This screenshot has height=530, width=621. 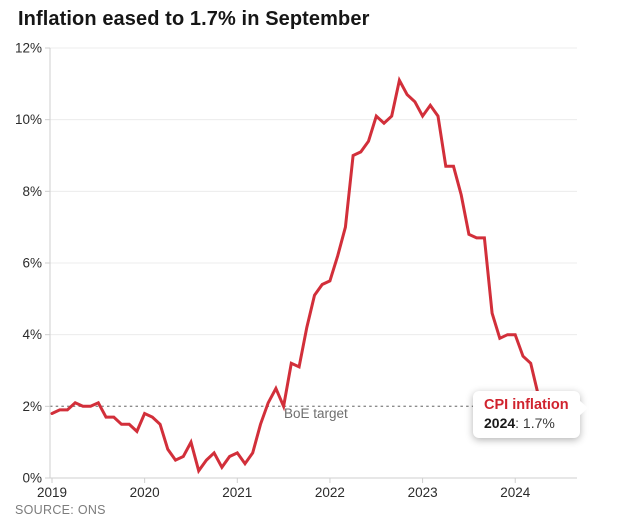 I want to click on y-tick-label: 6%, so click(x=32, y=263).